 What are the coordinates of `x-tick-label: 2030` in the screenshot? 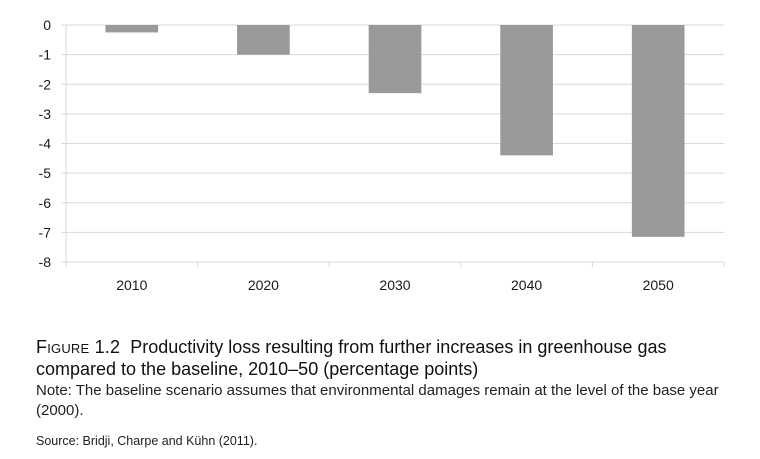 It's located at (394, 285).